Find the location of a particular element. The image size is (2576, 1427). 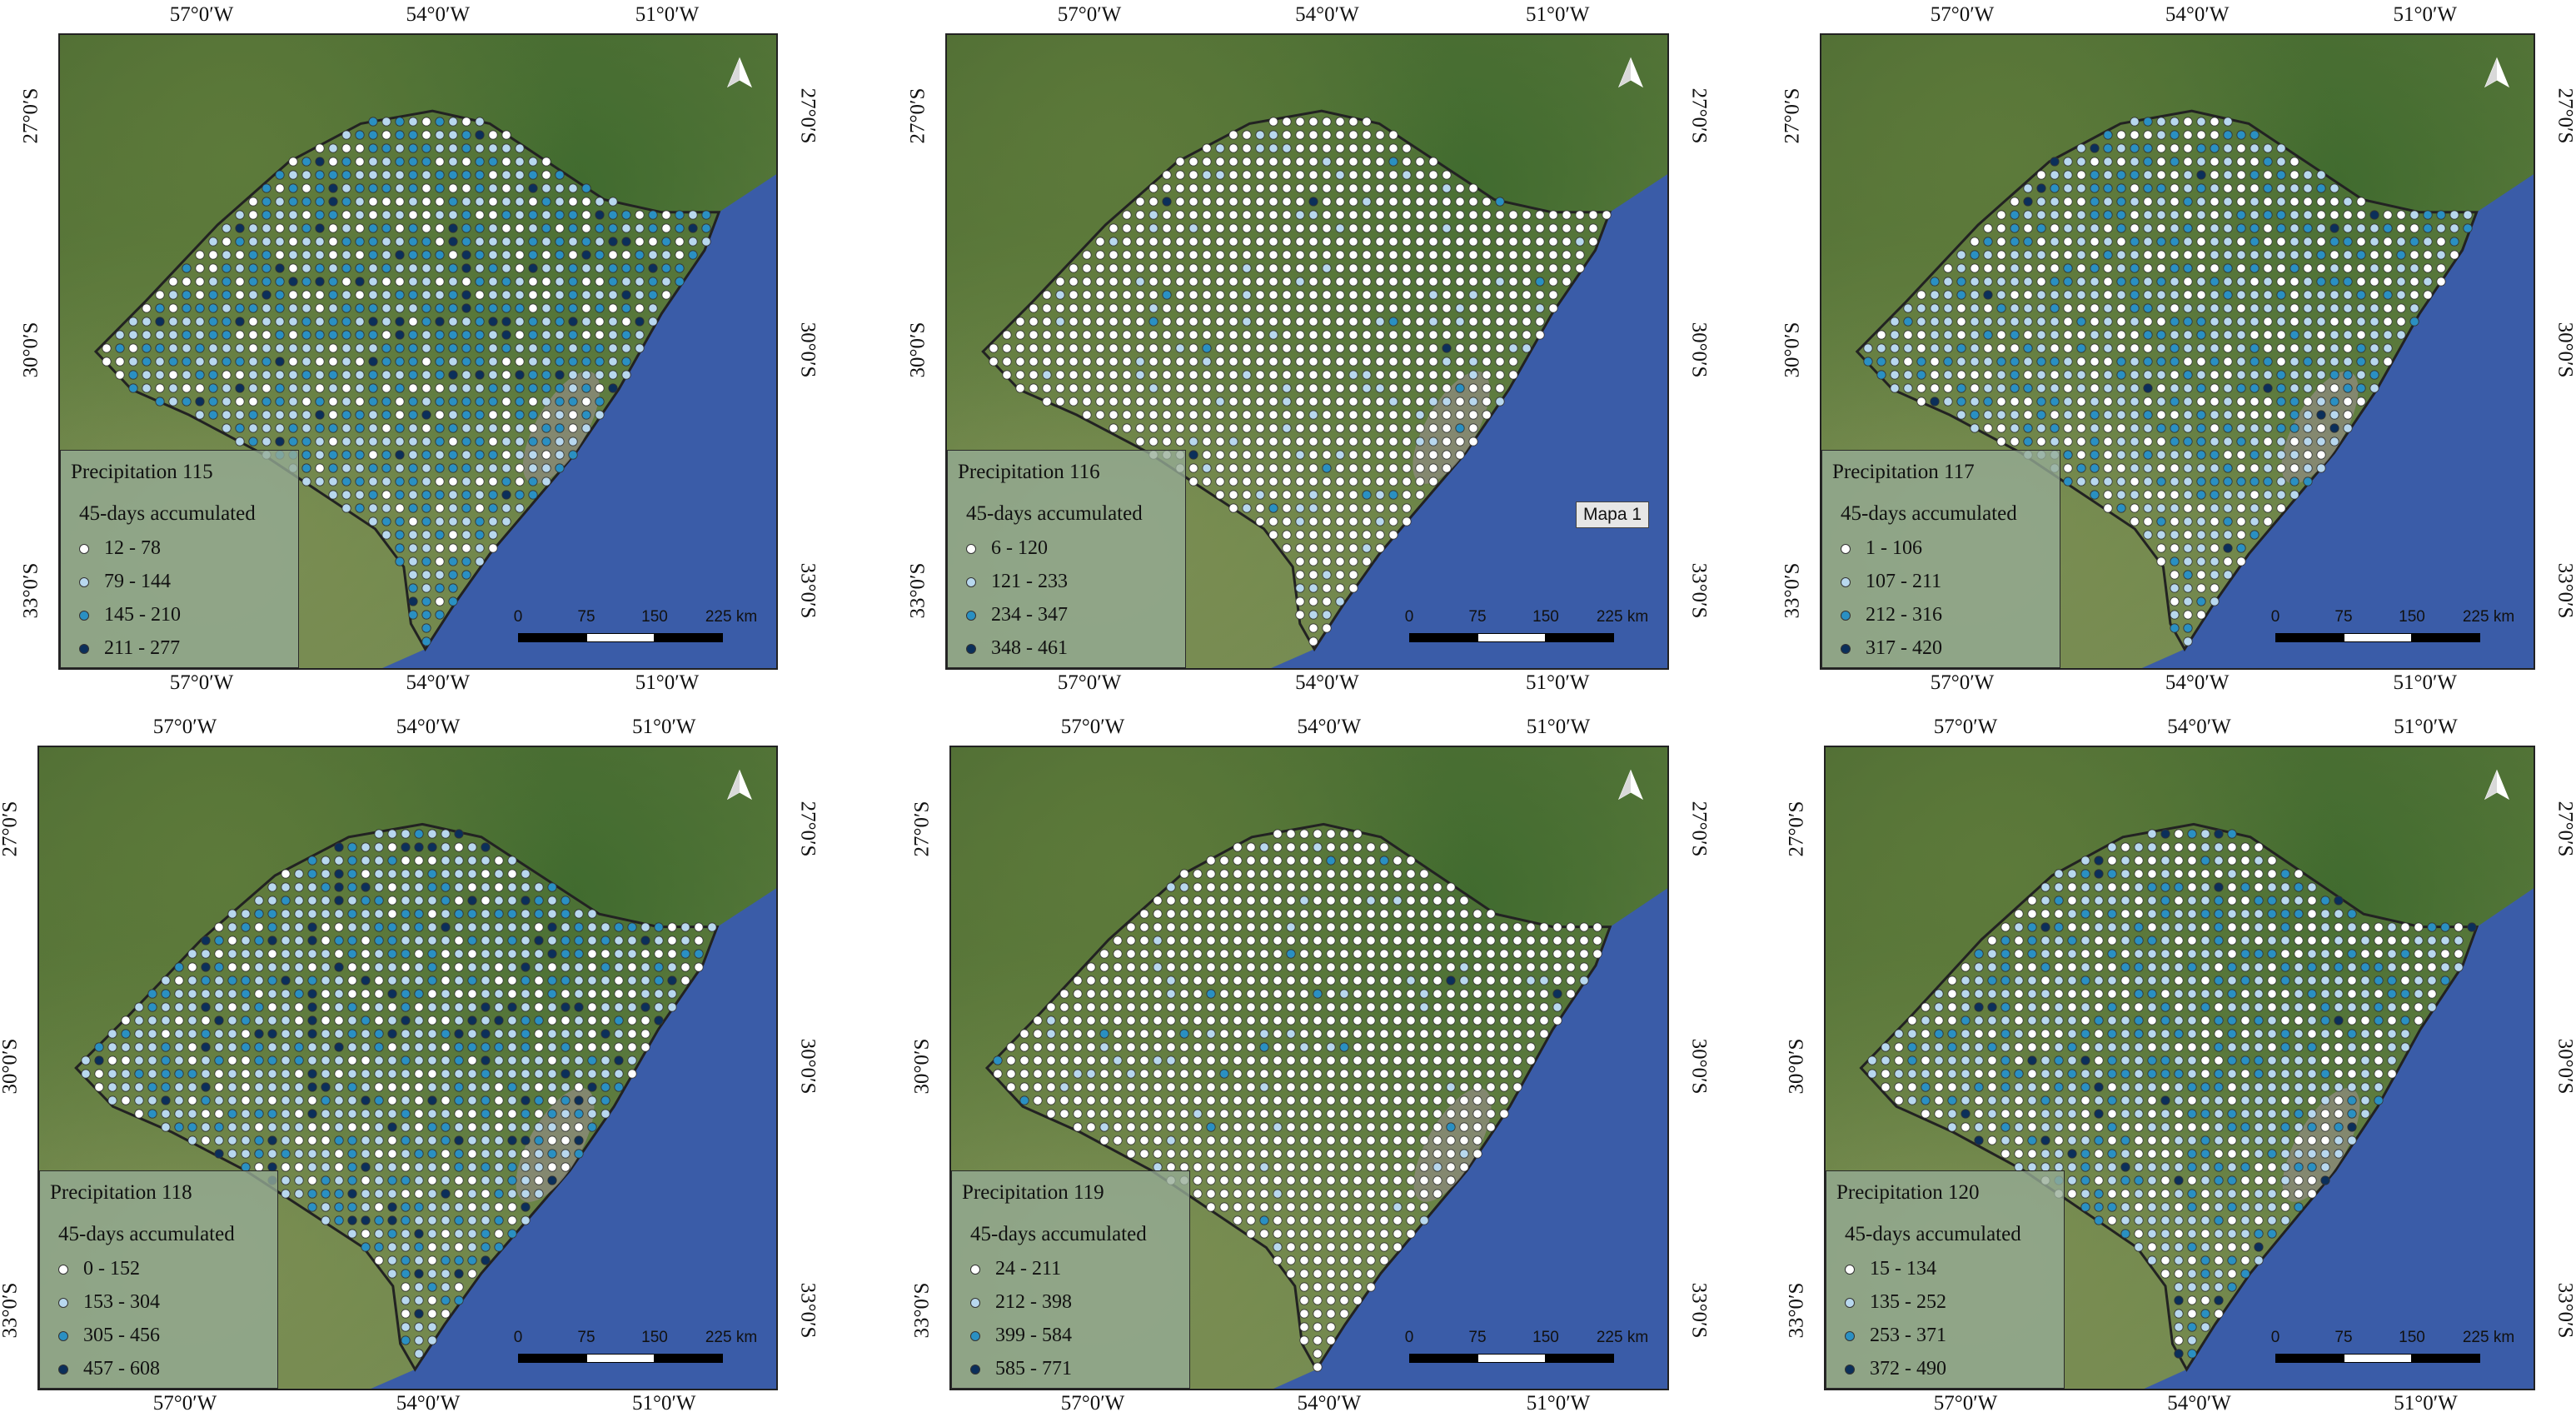

legend-swatch is located at coordinates (971, 615).